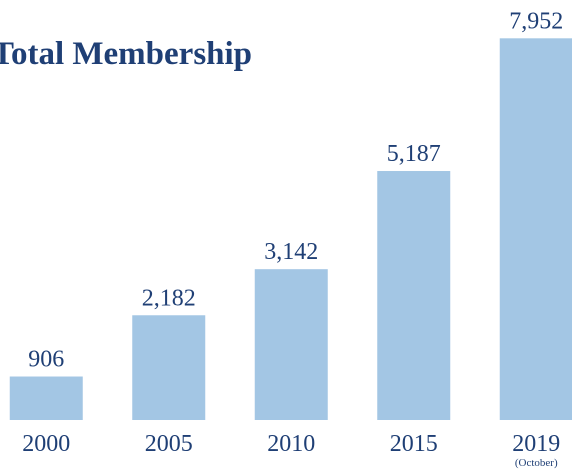  What do you see at coordinates (414, 444) in the screenshot?
I see `x-tick-label: 2015` at bounding box center [414, 444].